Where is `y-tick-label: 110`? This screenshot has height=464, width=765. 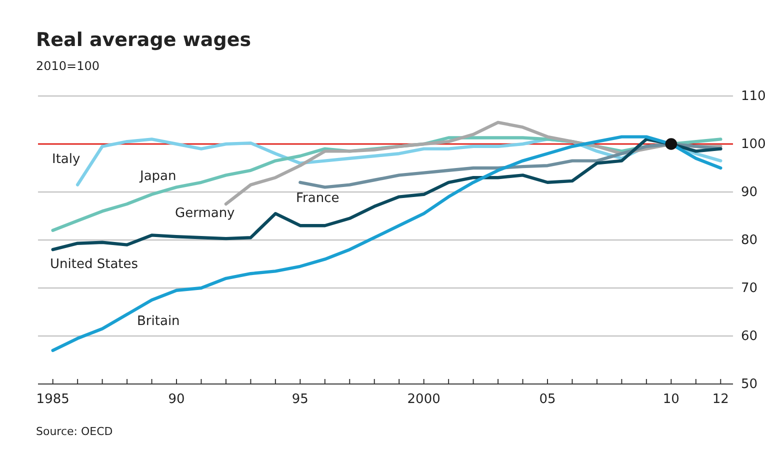 y-tick-label: 110 is located at coordinates (753, 96).